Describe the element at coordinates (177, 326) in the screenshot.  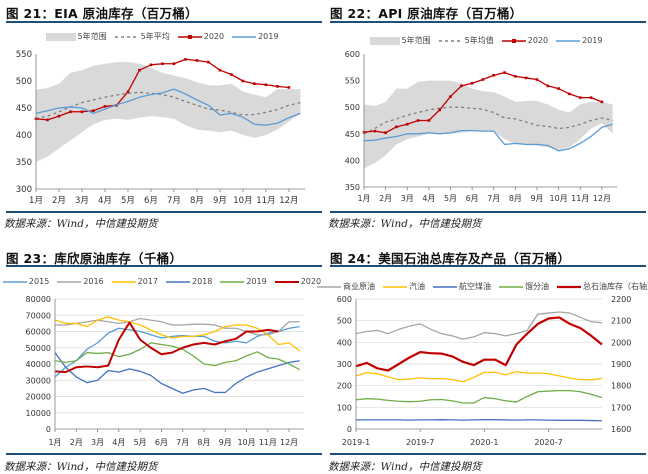
I see `series-line-2016` at that location.